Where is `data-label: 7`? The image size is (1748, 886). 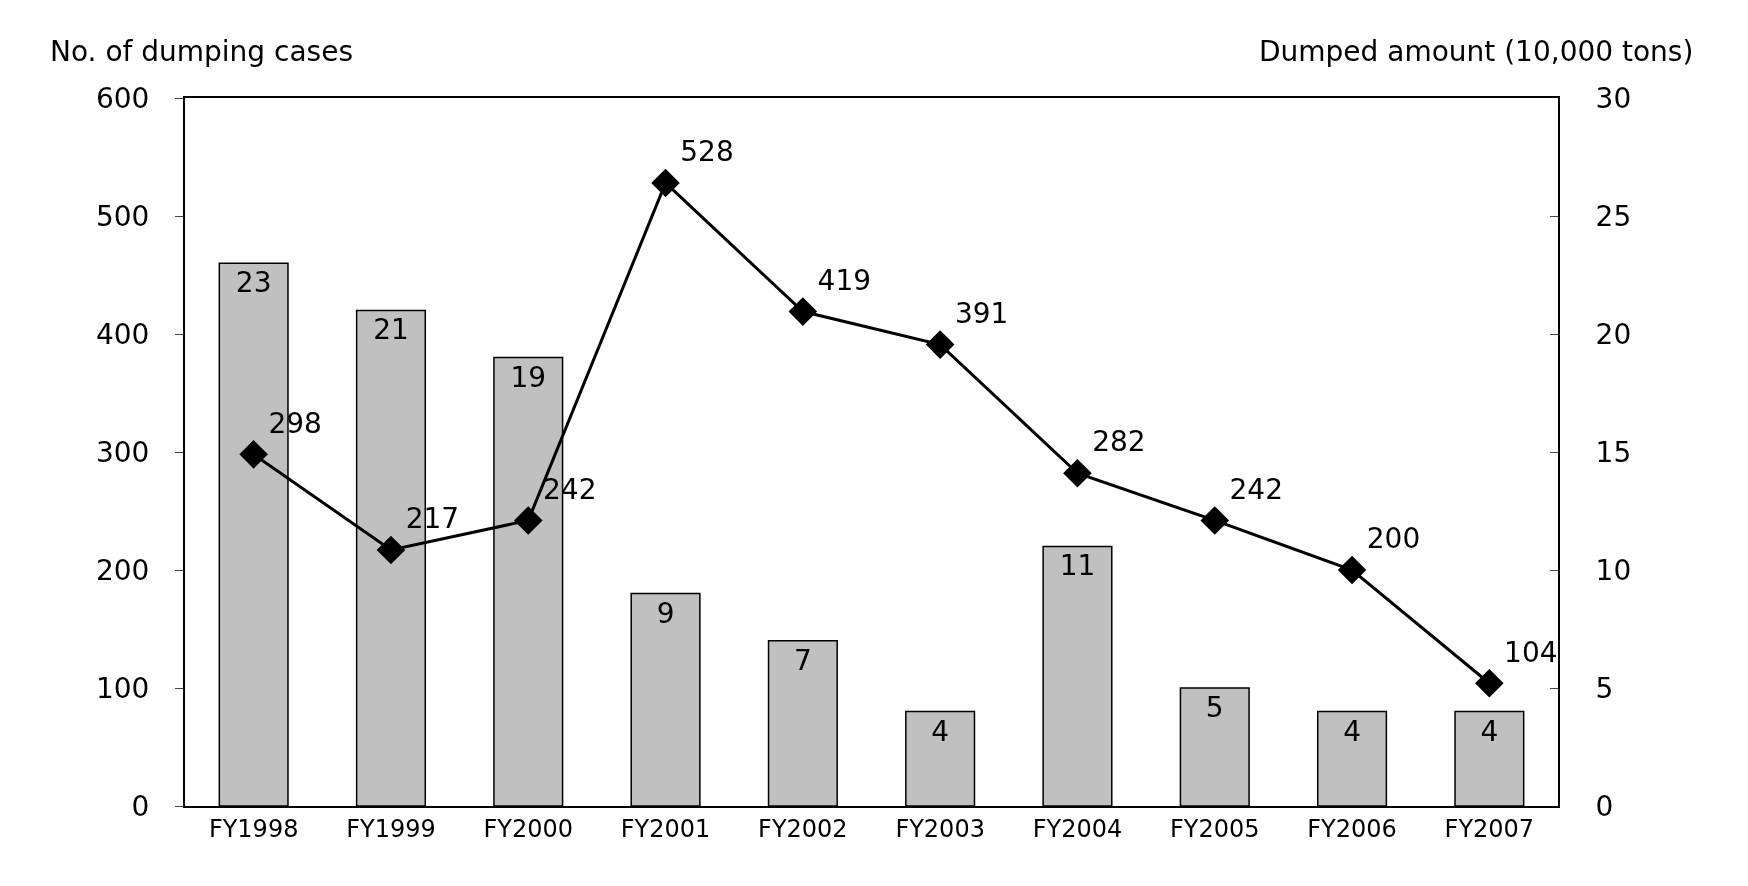
data-label: 7 is located at coordinates (802, 660).